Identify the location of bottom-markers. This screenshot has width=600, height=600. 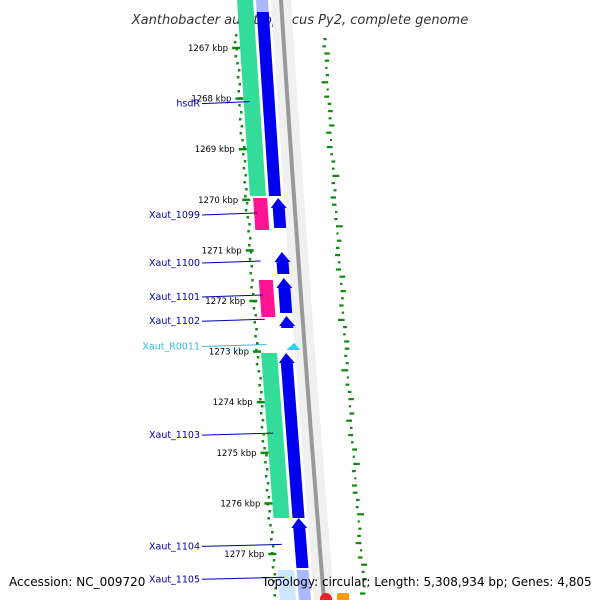
(334, 596).